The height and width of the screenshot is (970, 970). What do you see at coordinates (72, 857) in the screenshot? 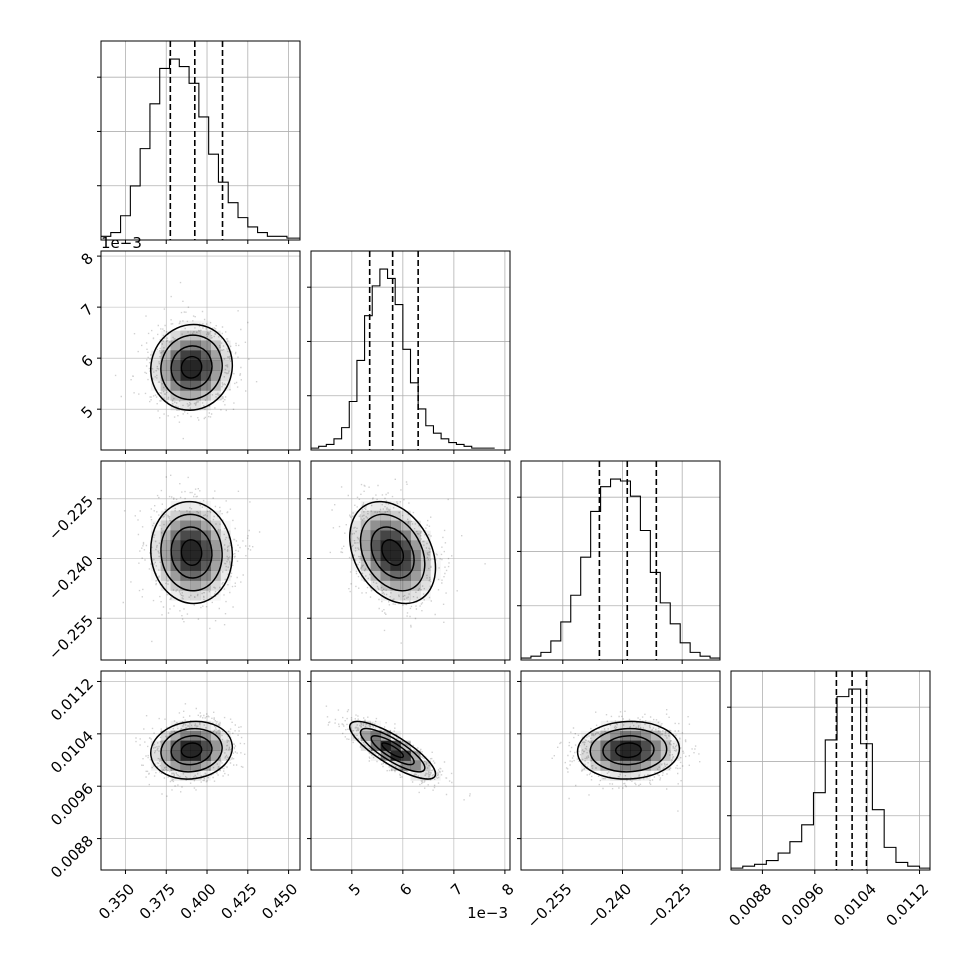
I see `y-tick-label: 0.0088` at bounding box center [72, 857].